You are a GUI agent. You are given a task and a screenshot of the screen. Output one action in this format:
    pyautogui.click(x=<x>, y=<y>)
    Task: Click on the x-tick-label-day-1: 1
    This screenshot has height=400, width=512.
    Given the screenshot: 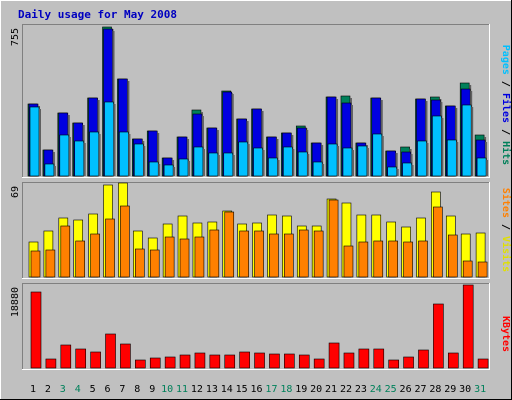 What is the action you would take?
    pyautogui.click(x=33, y=389)
    